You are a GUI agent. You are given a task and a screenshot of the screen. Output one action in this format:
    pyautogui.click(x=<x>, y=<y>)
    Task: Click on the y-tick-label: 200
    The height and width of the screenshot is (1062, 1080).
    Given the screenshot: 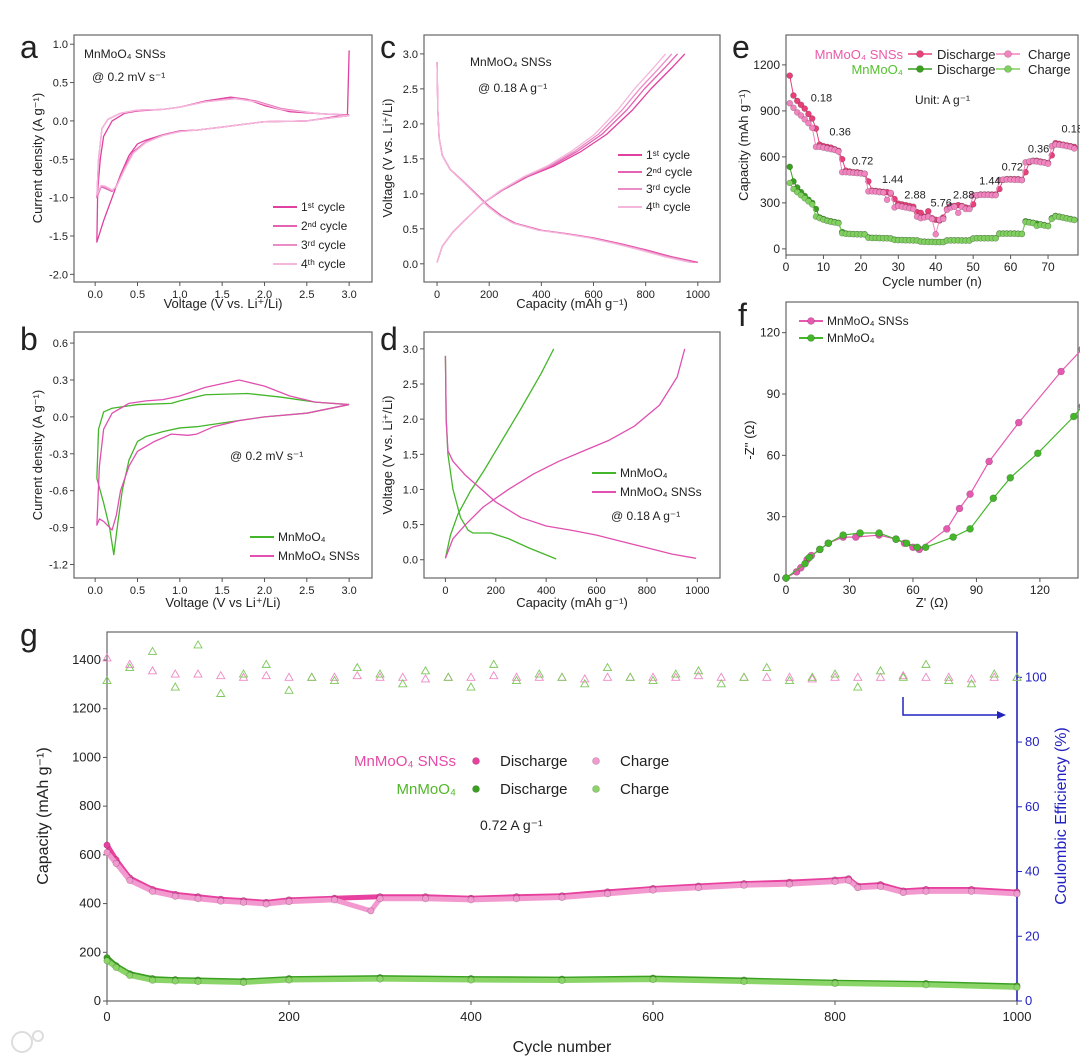 What is the action you would take?
    pyautogui.click(x=90, y=951)
    